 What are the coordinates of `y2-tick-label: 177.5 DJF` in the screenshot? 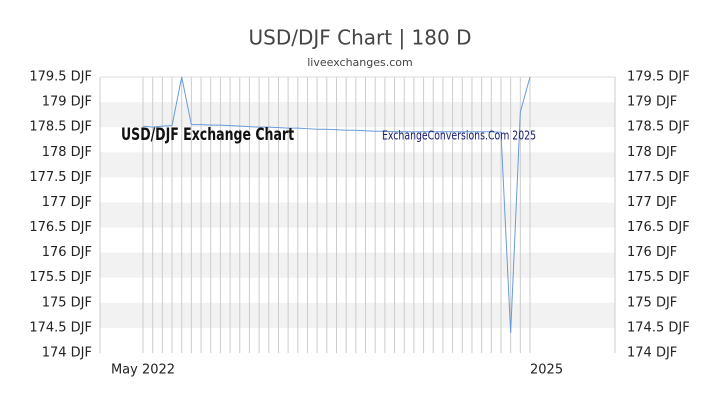 It's located at (658, 177).